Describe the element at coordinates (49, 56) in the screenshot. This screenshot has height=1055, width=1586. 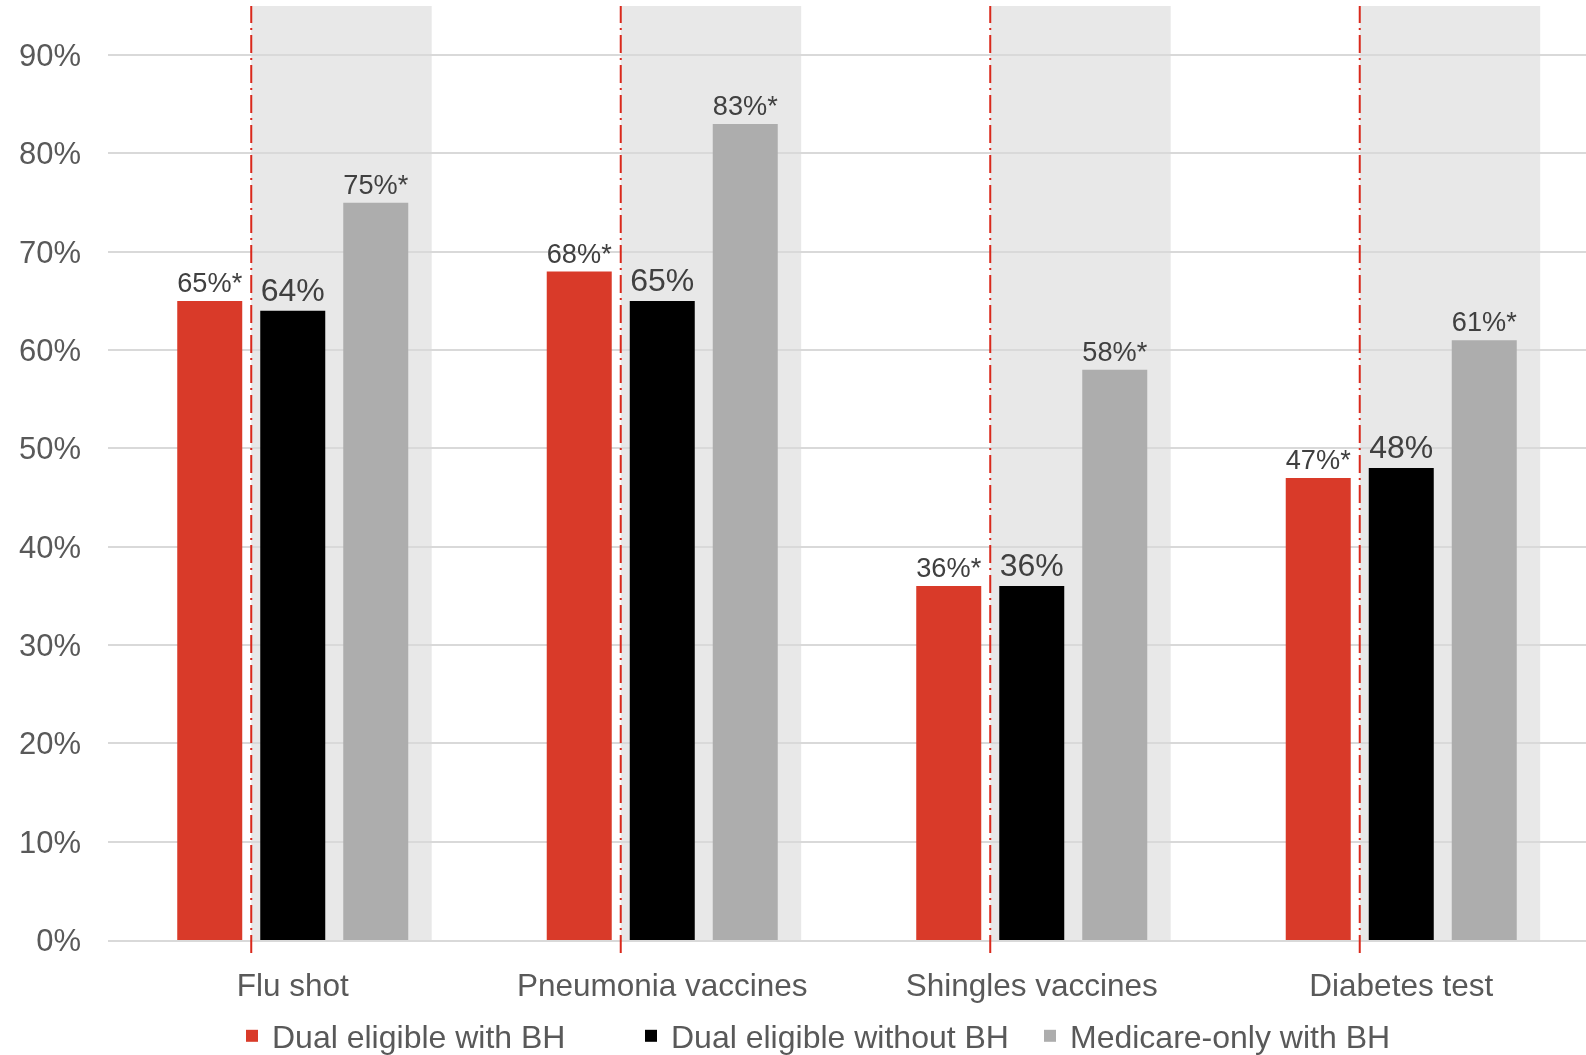
I see `y-tick-label: 90%` at that location.